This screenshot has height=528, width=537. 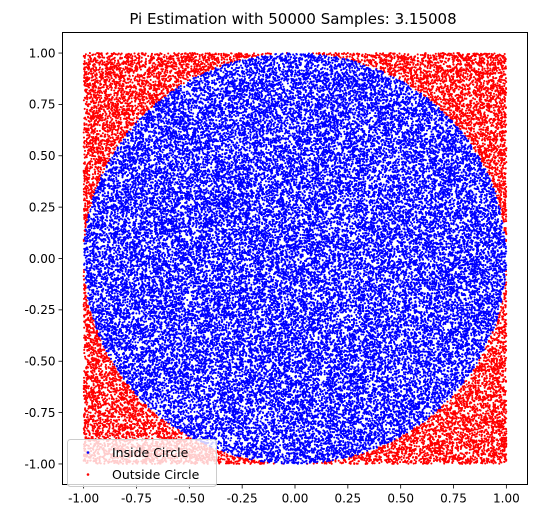 What do you see at coordinates (39, 464) in the screenshot?
I see `y-tick-label: -1.00` at bounding box center [39, 464].